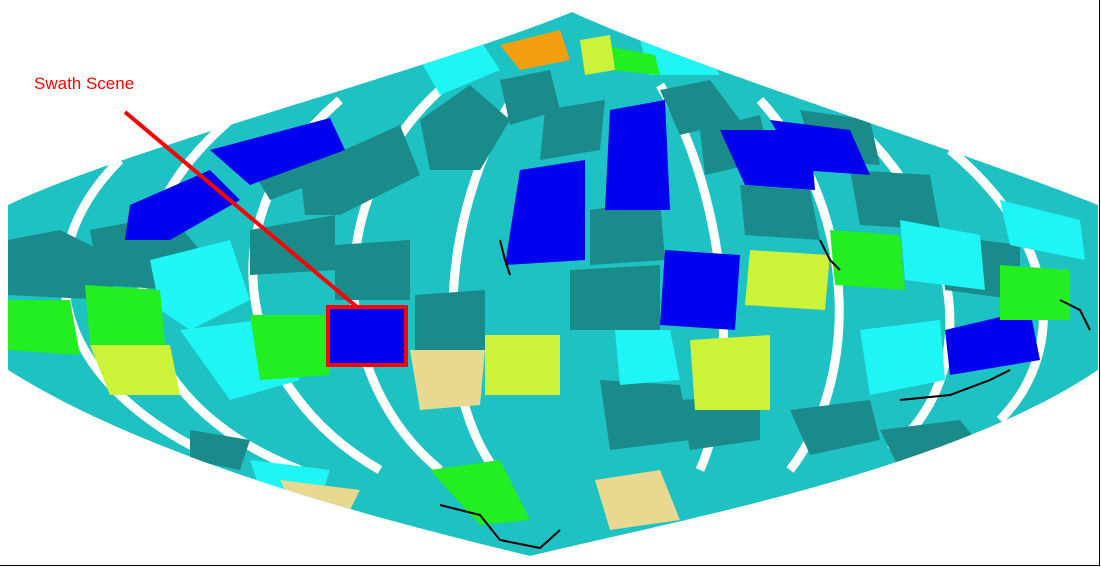  Describe the element at coordinates (241, 209) in the screenshot. I see `callout-leader-line` at that location.